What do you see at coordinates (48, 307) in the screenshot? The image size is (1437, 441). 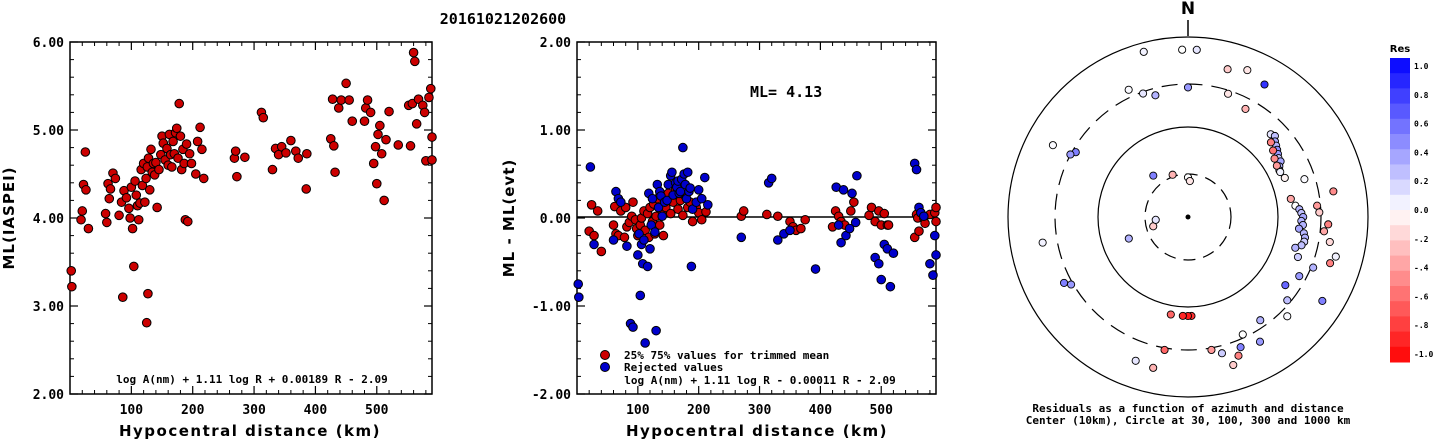 I see `y-tick-label: 3.00` at bounding box center [48, 307].